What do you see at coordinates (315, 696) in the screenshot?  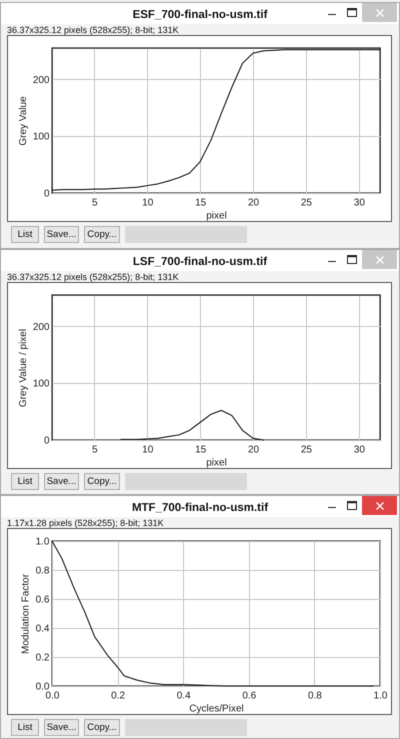 I see `x-tick-label: 0.8` at bounding box center [315, 696].